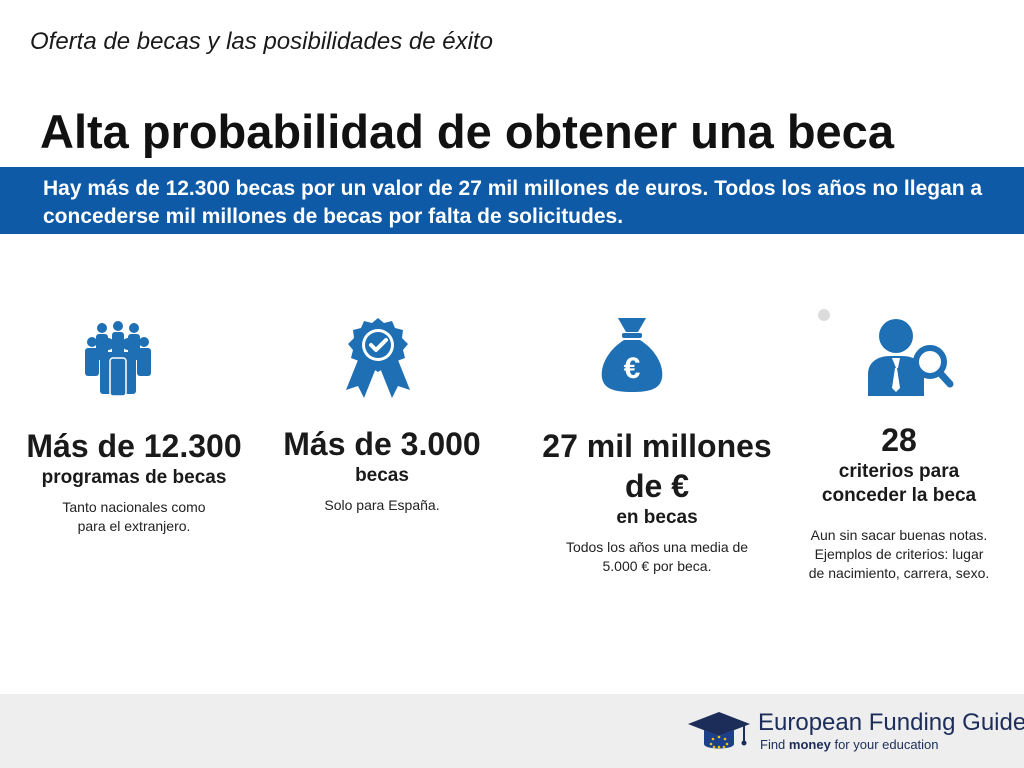  What do you see at coordinates (719, 735) in the screenshot?
I see `graduation-cap-eu-logo-icon` at bounding box center [719, 735].